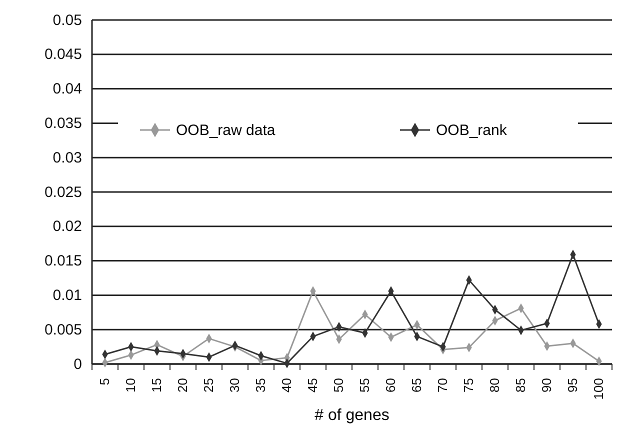 This screenshot has height=437, width=620. Describe the element at coordinates (468, 385) in the screenshot. I see `x-tick-label: 75` at that location.